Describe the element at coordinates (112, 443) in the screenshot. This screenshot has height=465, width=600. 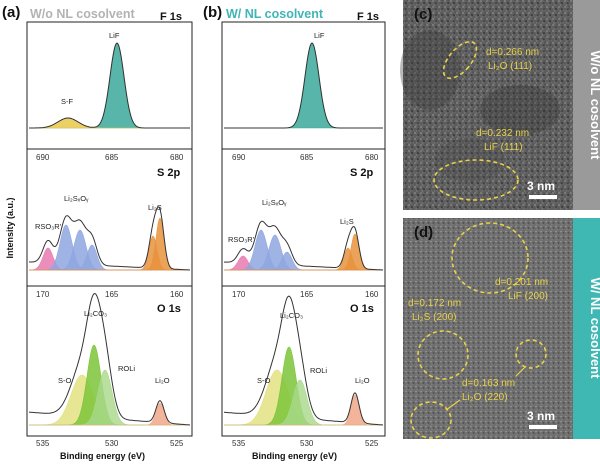
I see `tick-a-o1s-1: 530` at that location.